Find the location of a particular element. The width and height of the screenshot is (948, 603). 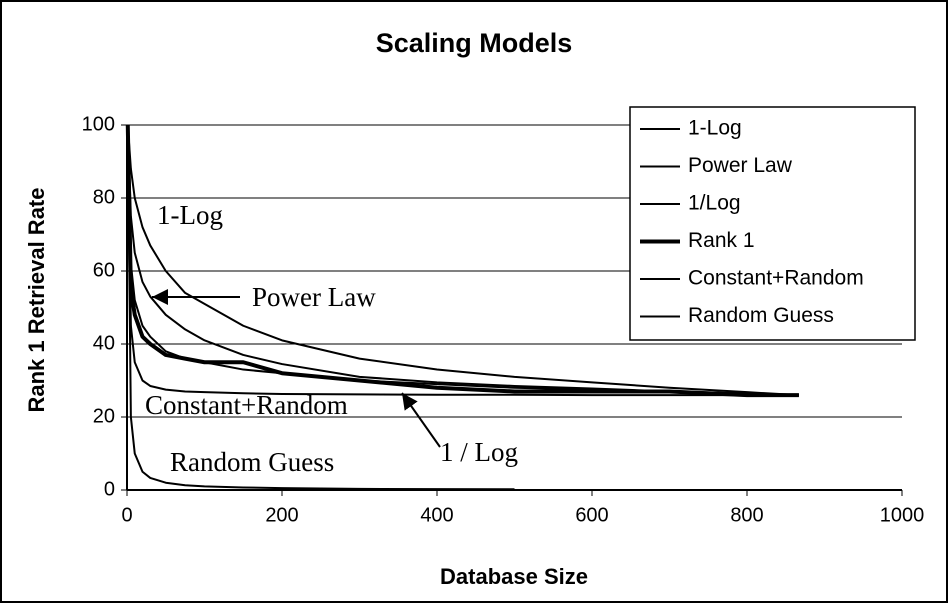

legend-label: Random Guess is located at coordinates (761, 315).